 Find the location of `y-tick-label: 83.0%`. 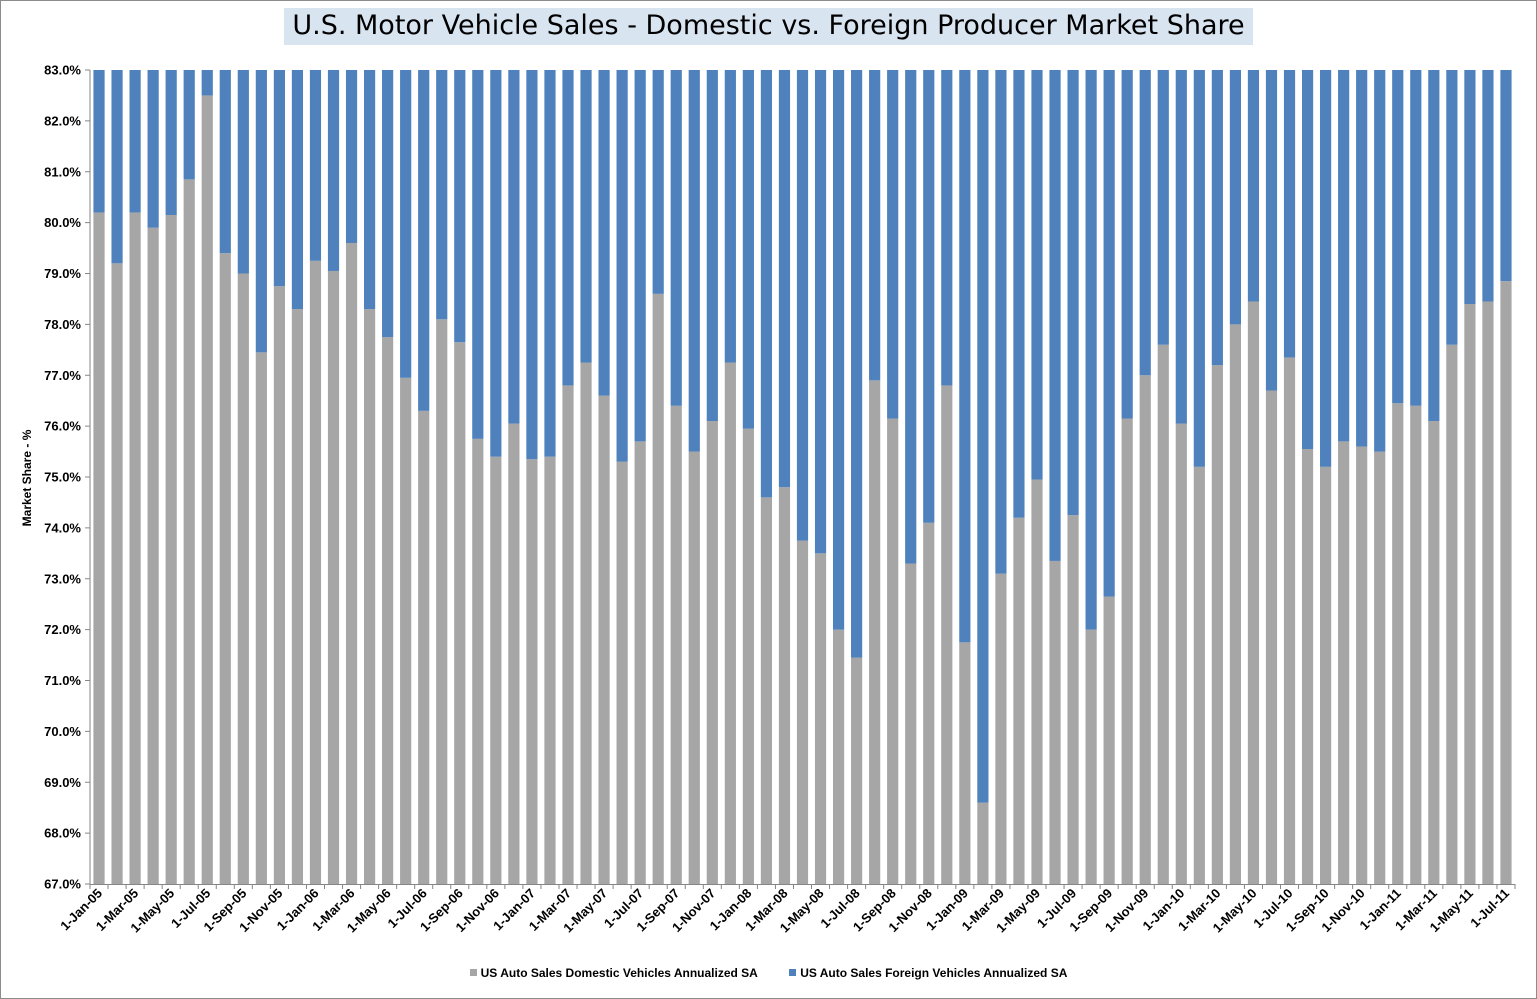

y-tick-label: 83.0% is located at coordinates (62, 70).